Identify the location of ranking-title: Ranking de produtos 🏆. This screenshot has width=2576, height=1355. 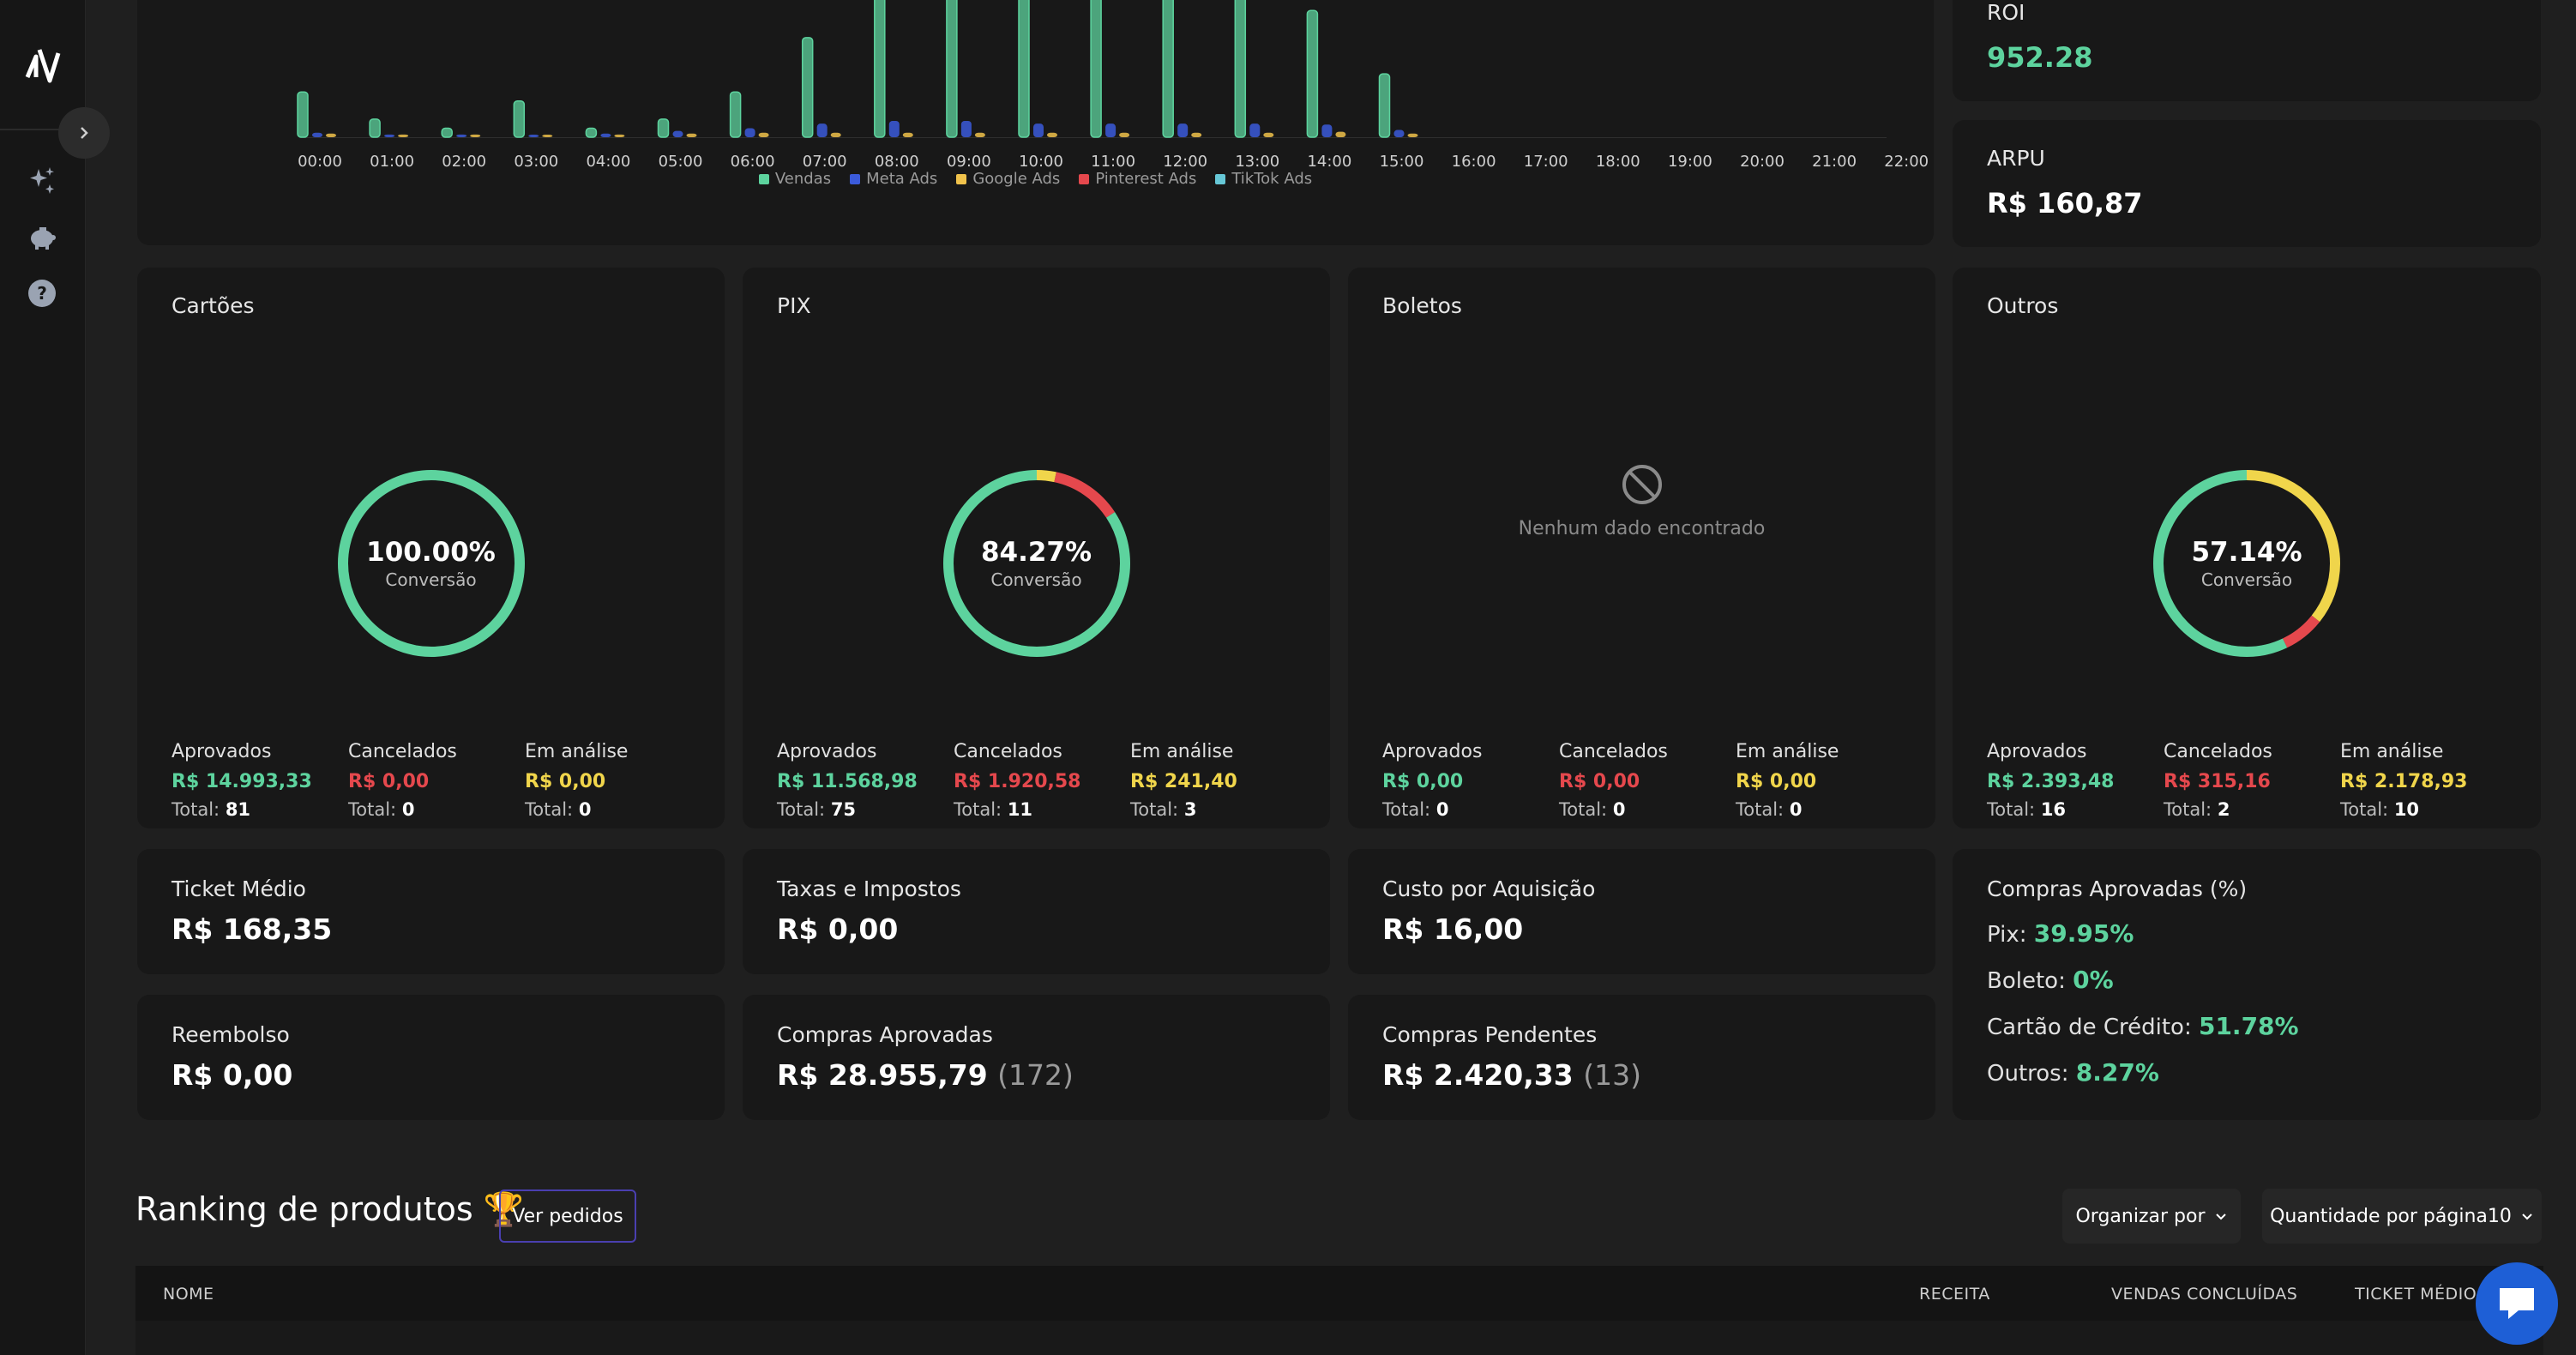
(329, 1209).